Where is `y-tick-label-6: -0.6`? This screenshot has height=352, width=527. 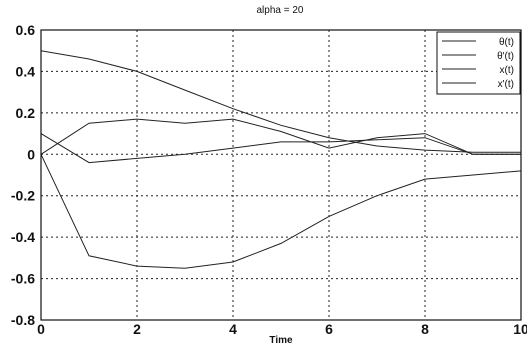 y-tick-label-6: -0.6 is located at coordinates (23, 279).